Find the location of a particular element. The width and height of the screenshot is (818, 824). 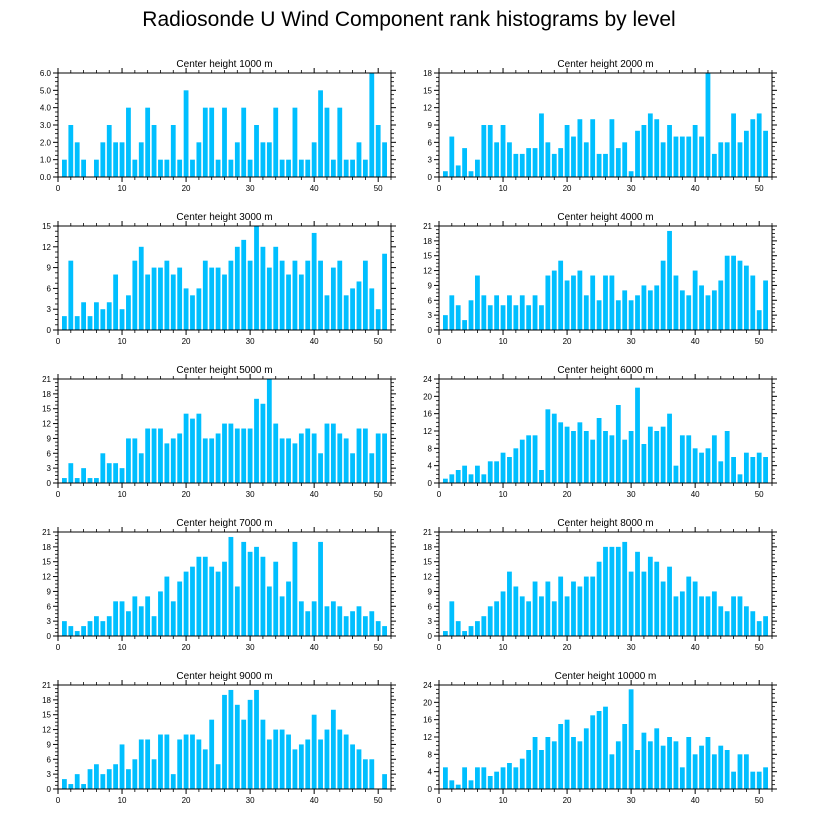

y-tick-label: 3 is located at coordinates (49, 309).